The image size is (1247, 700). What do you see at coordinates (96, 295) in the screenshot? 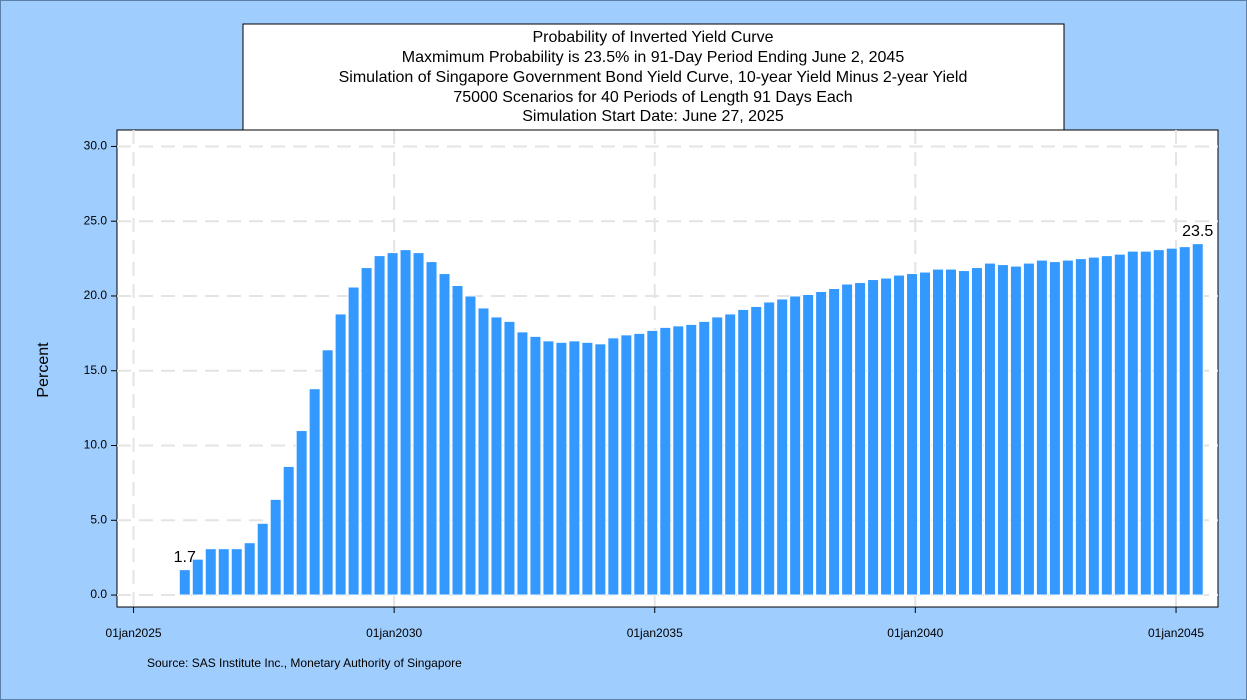
I see `y-tick-label: 20.0` at bounding box center [96, 295].